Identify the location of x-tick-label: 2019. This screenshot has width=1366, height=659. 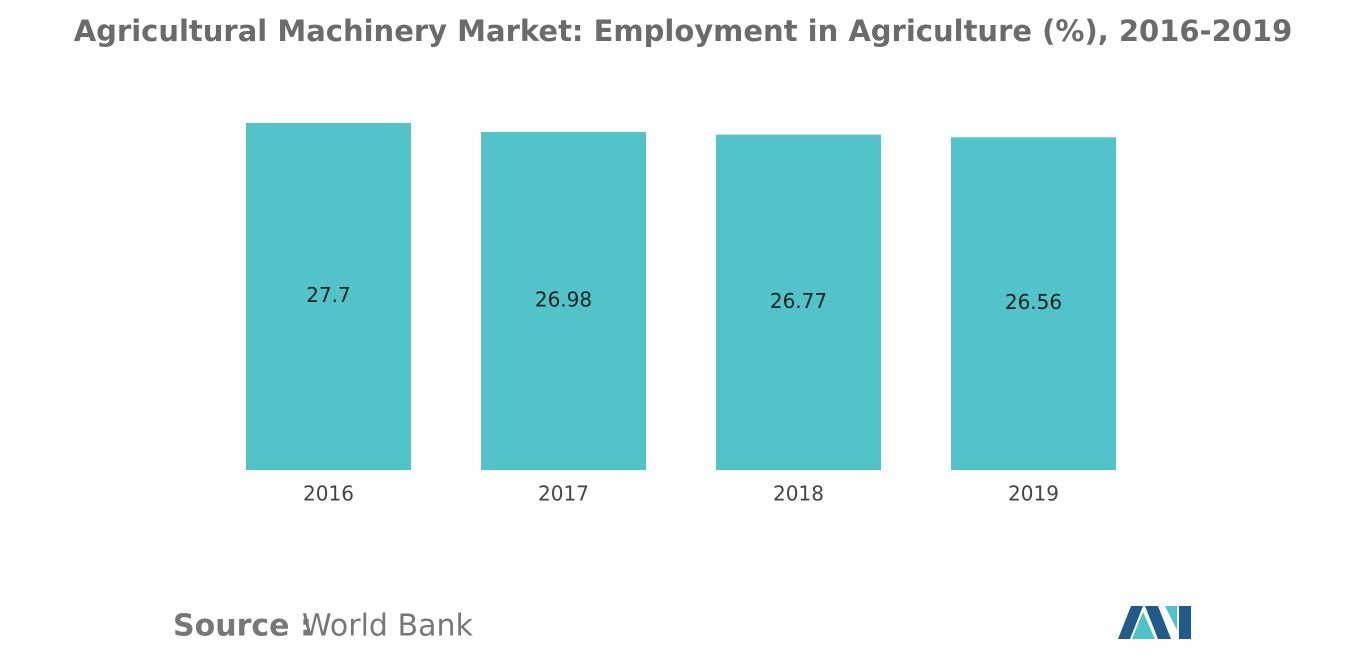
(1033, 494).